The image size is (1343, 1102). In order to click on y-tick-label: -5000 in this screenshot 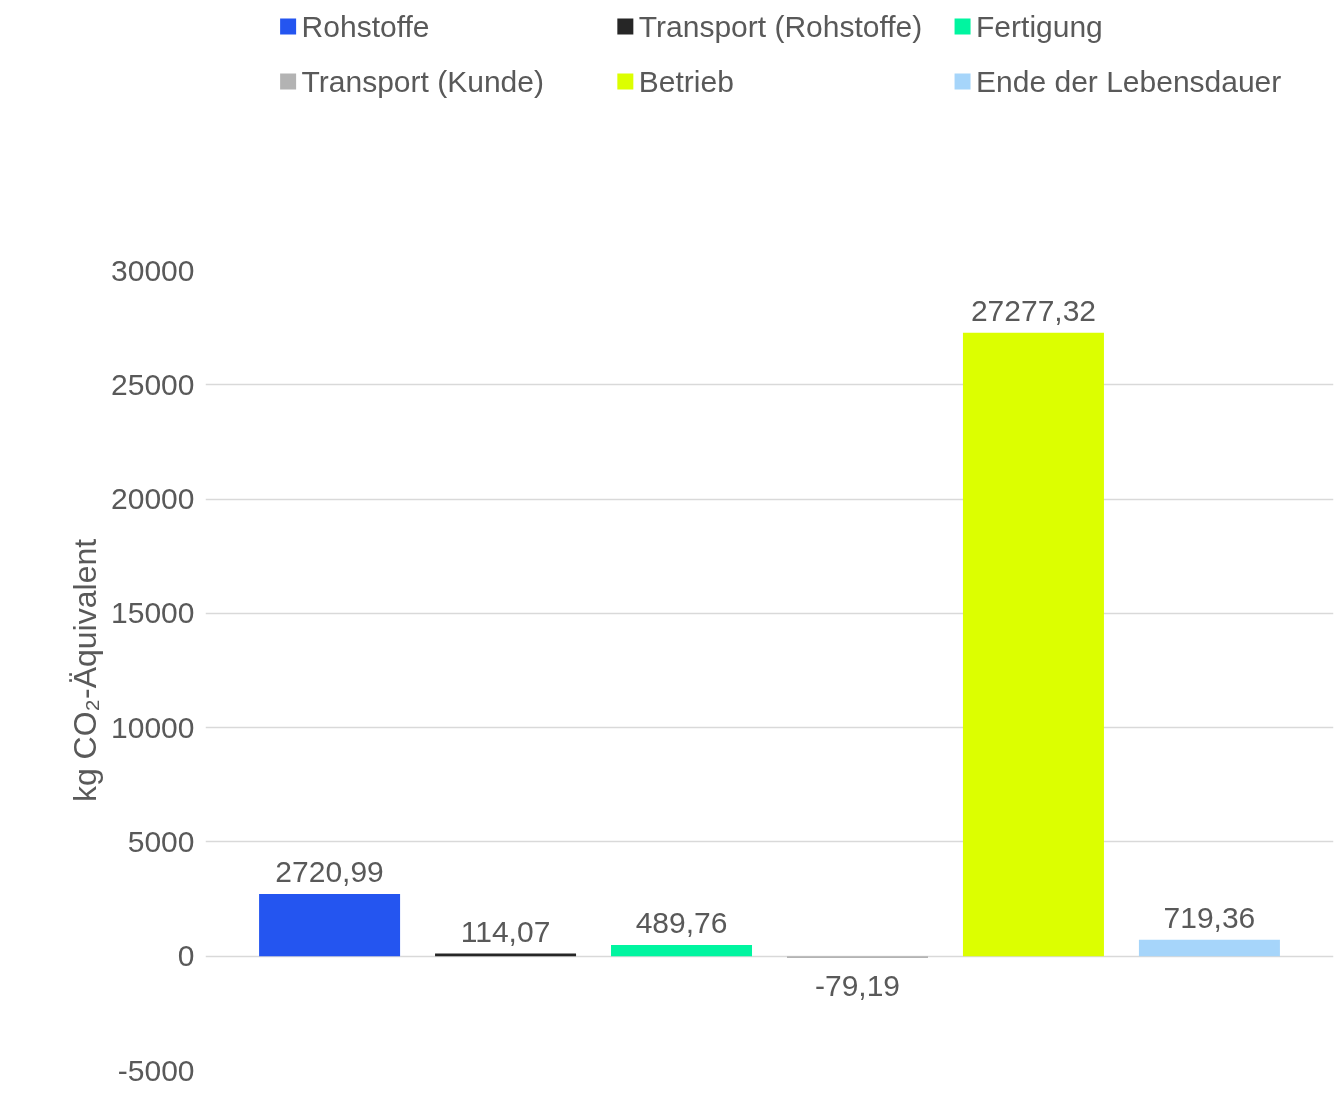, I will do `click(156, 1070)`.